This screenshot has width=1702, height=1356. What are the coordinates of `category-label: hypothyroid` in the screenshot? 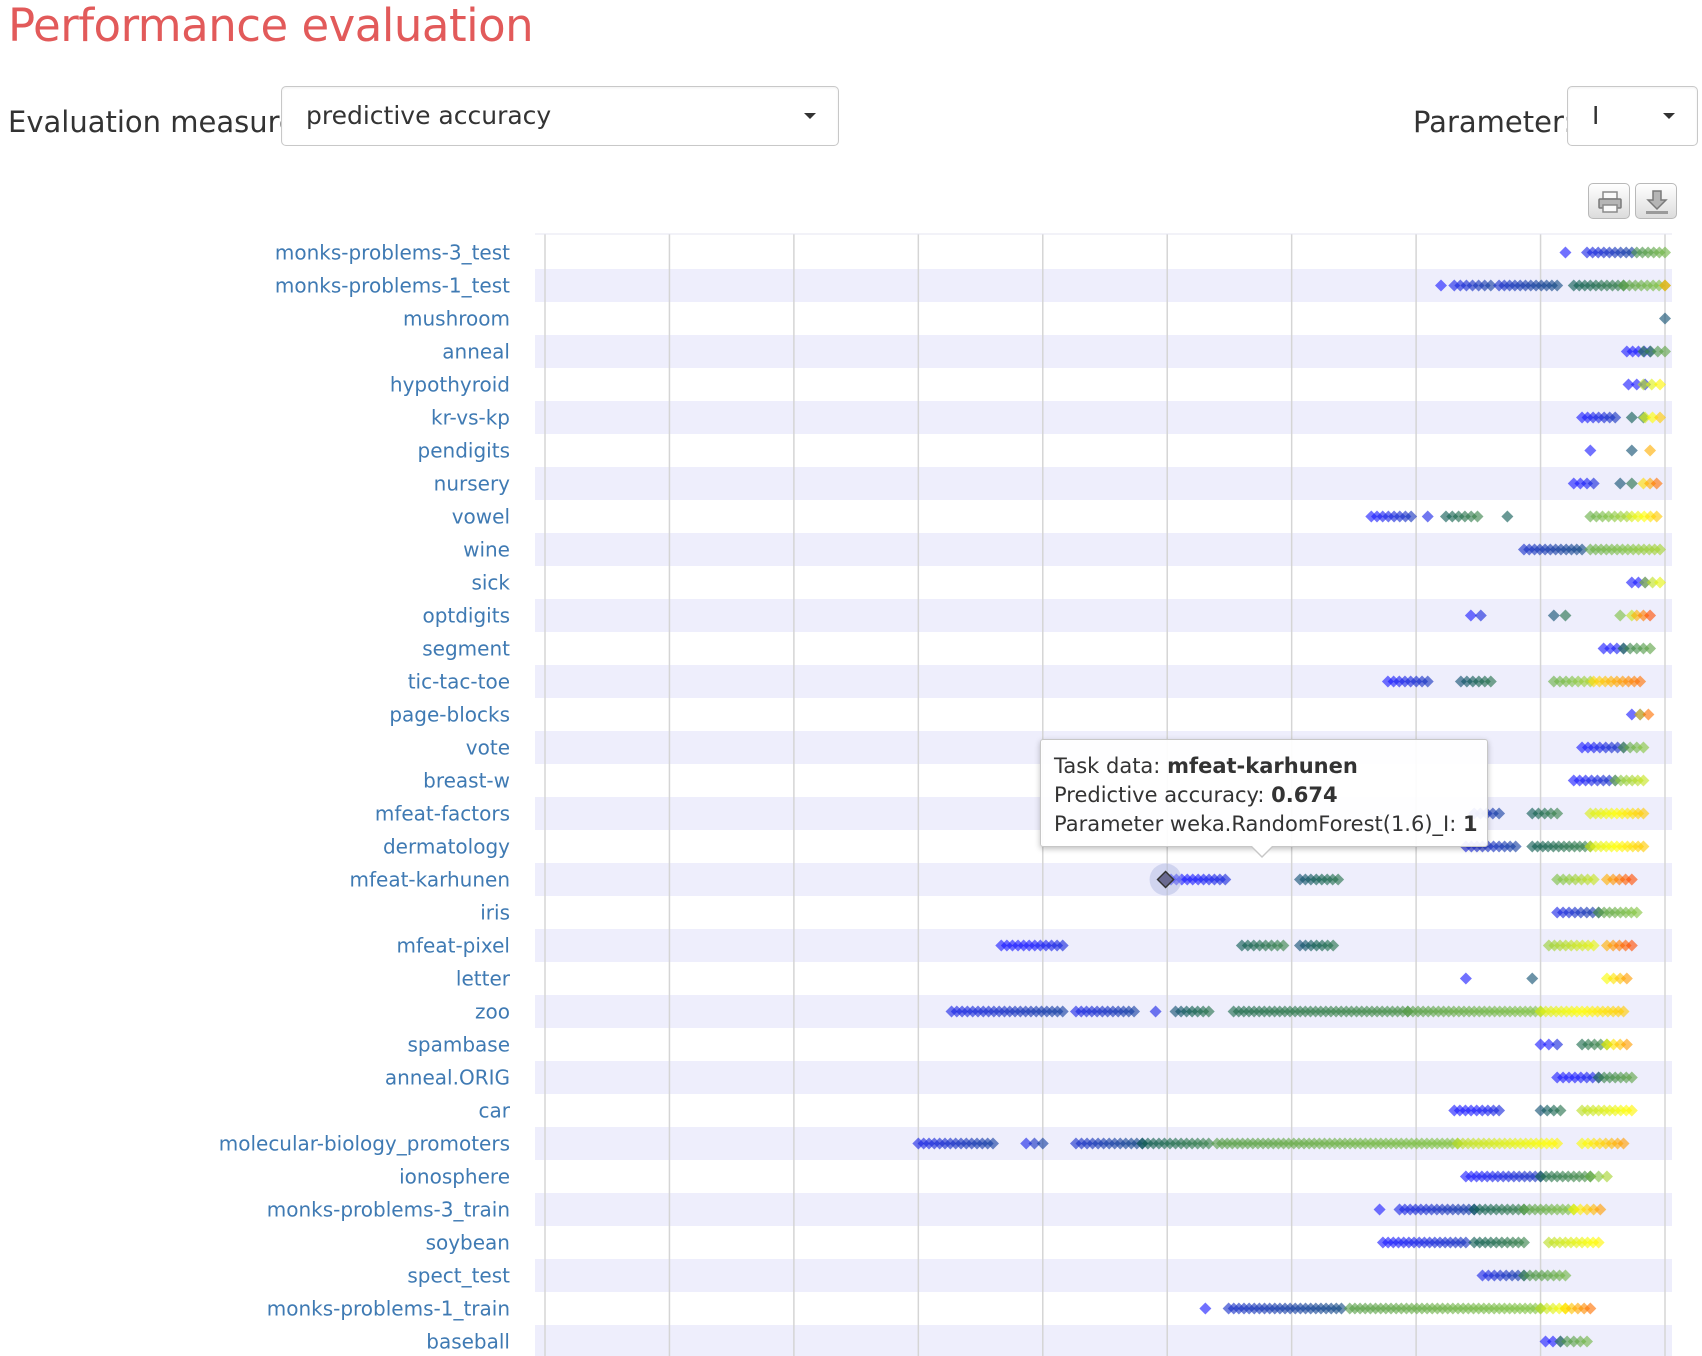 It's located at (450, 385).